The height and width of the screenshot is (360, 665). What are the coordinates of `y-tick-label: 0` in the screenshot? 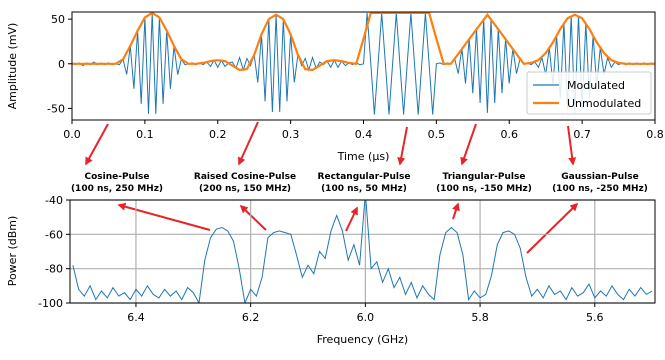 It's located at (61, 64).